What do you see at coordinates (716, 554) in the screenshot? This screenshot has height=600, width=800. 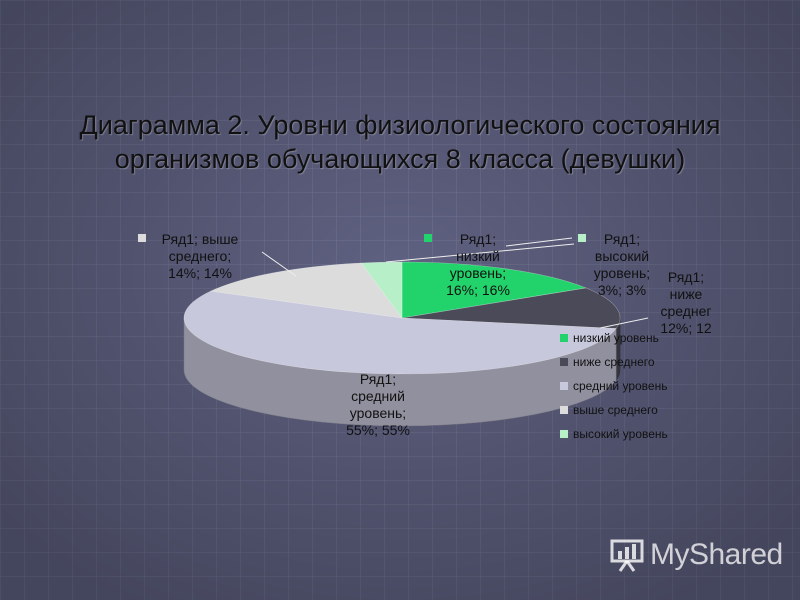 I see `watermark-text: MyShared` at bounding box center [716, 554].